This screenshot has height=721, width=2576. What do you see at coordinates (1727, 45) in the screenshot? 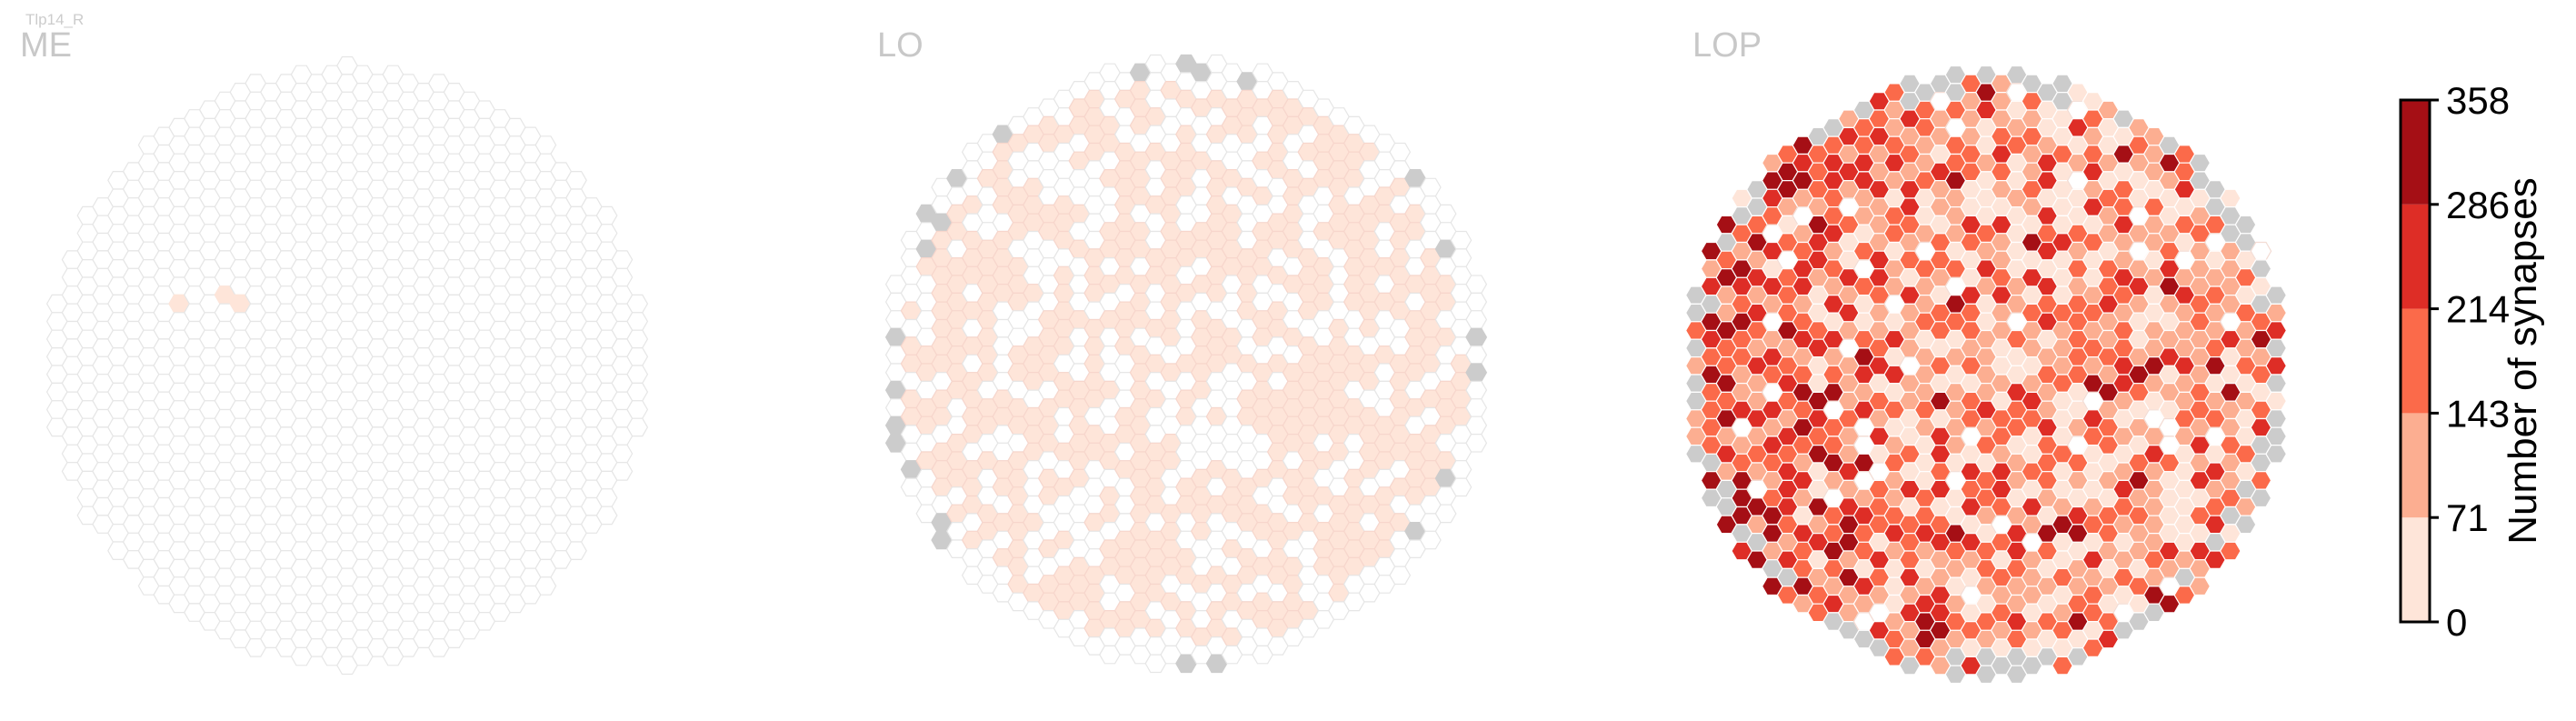
I see `panel-title-lop: LOP` at bounding box center [1727, 45].